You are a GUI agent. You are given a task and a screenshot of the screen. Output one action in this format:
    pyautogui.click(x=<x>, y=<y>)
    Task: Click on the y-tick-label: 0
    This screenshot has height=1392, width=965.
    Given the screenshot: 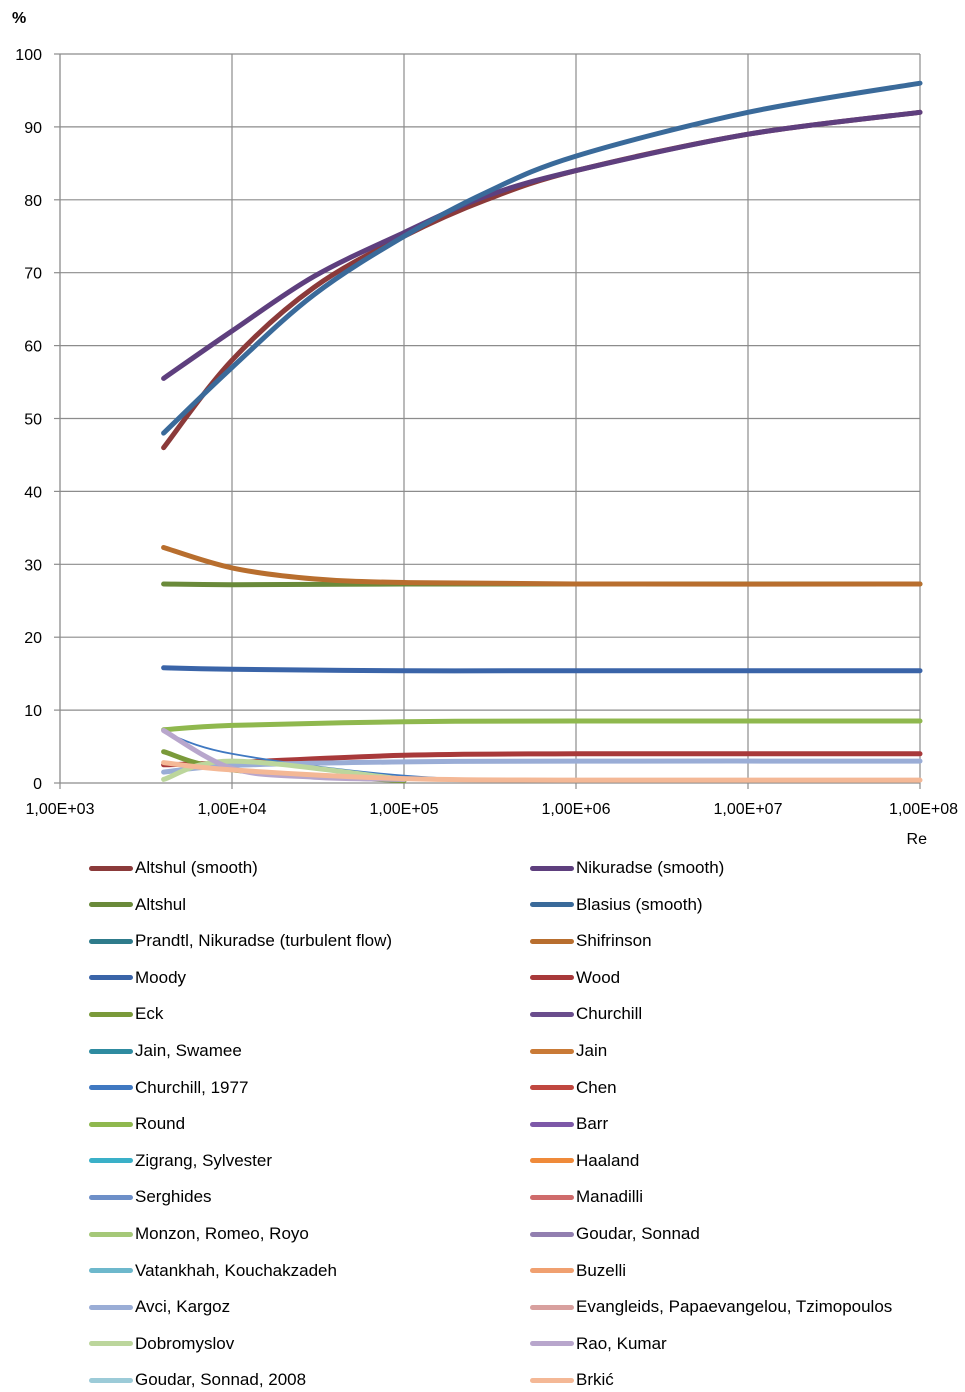 What is the action you would take?
    pyautogui.click(x=37, y=784)
    